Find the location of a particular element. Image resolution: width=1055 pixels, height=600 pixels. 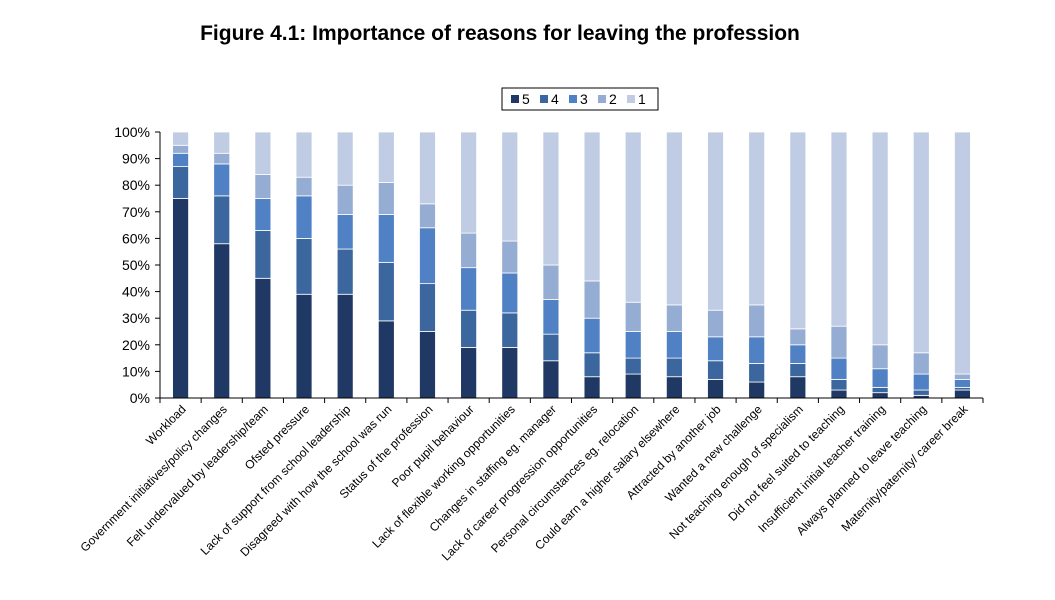

y-axis: 0% 10% 20% 30% 40% 50% 60% 70% 80% 90% 100% is located at coordinates (137, 265).